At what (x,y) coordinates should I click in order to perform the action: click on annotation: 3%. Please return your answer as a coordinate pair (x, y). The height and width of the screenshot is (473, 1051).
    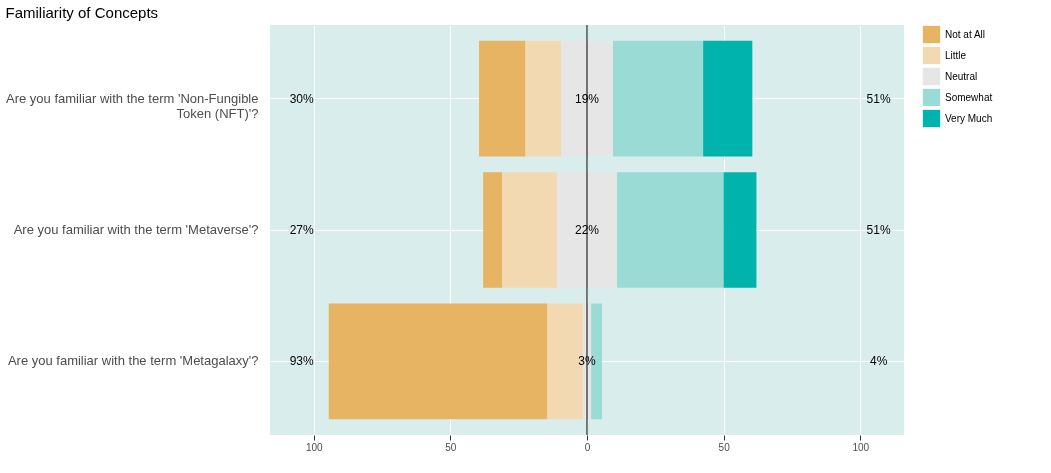
    Looking at the image, I should click on (587, 361).